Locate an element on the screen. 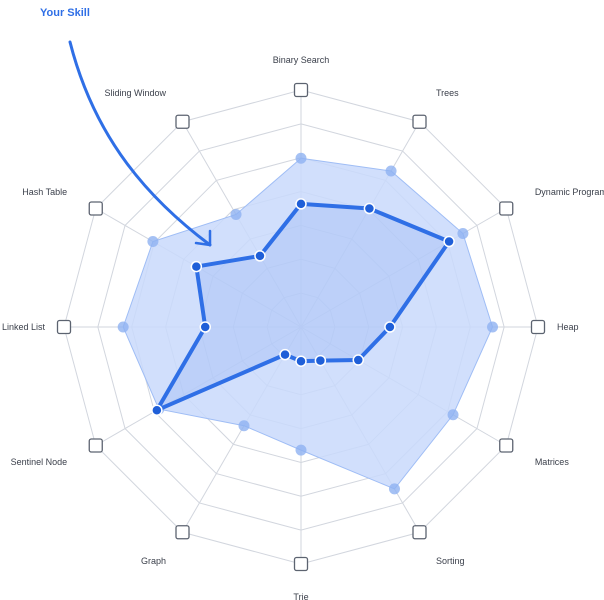 Image resolution: width=604 pixels, height=600 pixels. callout-arrow is located at coordinates (140, 143).